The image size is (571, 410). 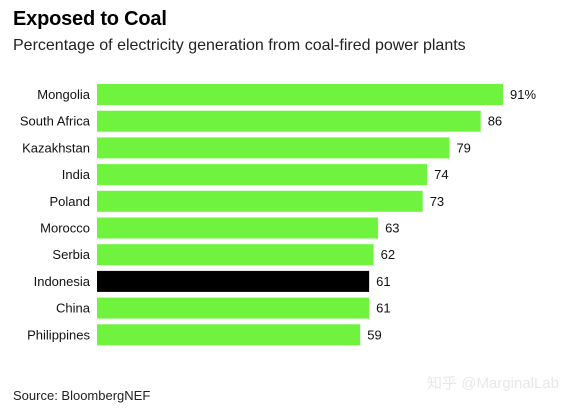 What do you see at coordinates (388, 254) in the screenshot?
I see `value-label-serbia: 62` at bounding box center [388, 254].